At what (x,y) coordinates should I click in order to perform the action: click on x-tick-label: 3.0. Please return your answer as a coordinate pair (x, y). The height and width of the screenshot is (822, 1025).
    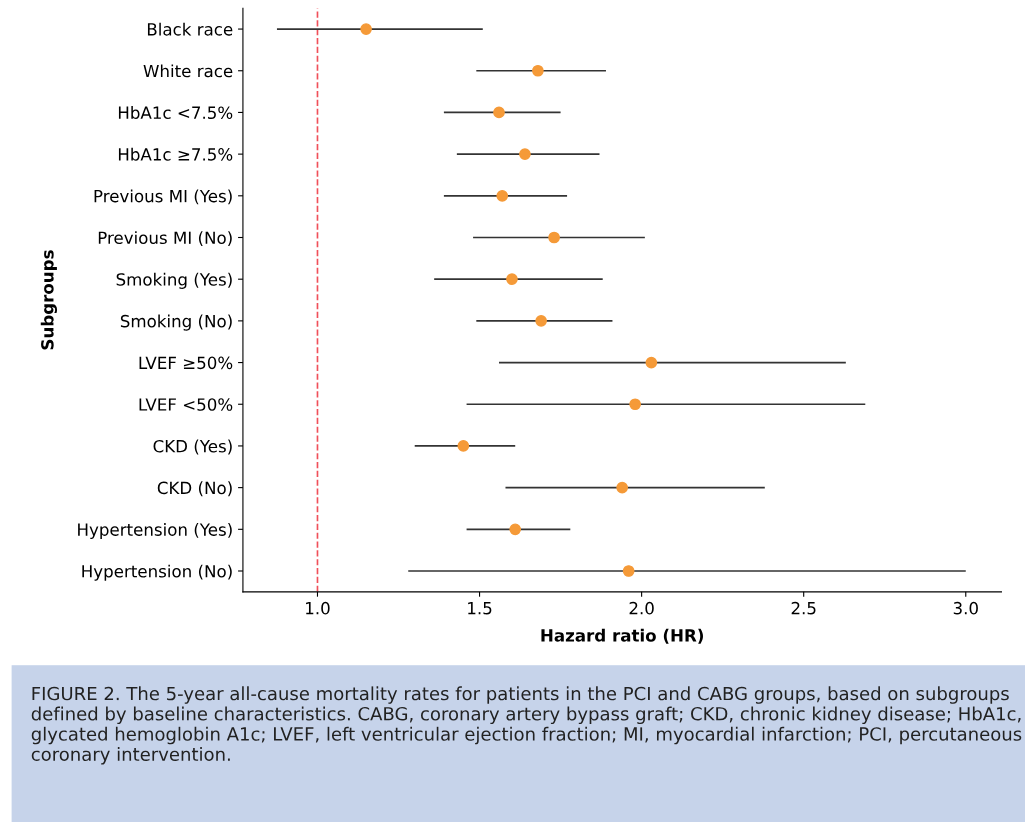
    Looking at the image, I should click on (965, 608).